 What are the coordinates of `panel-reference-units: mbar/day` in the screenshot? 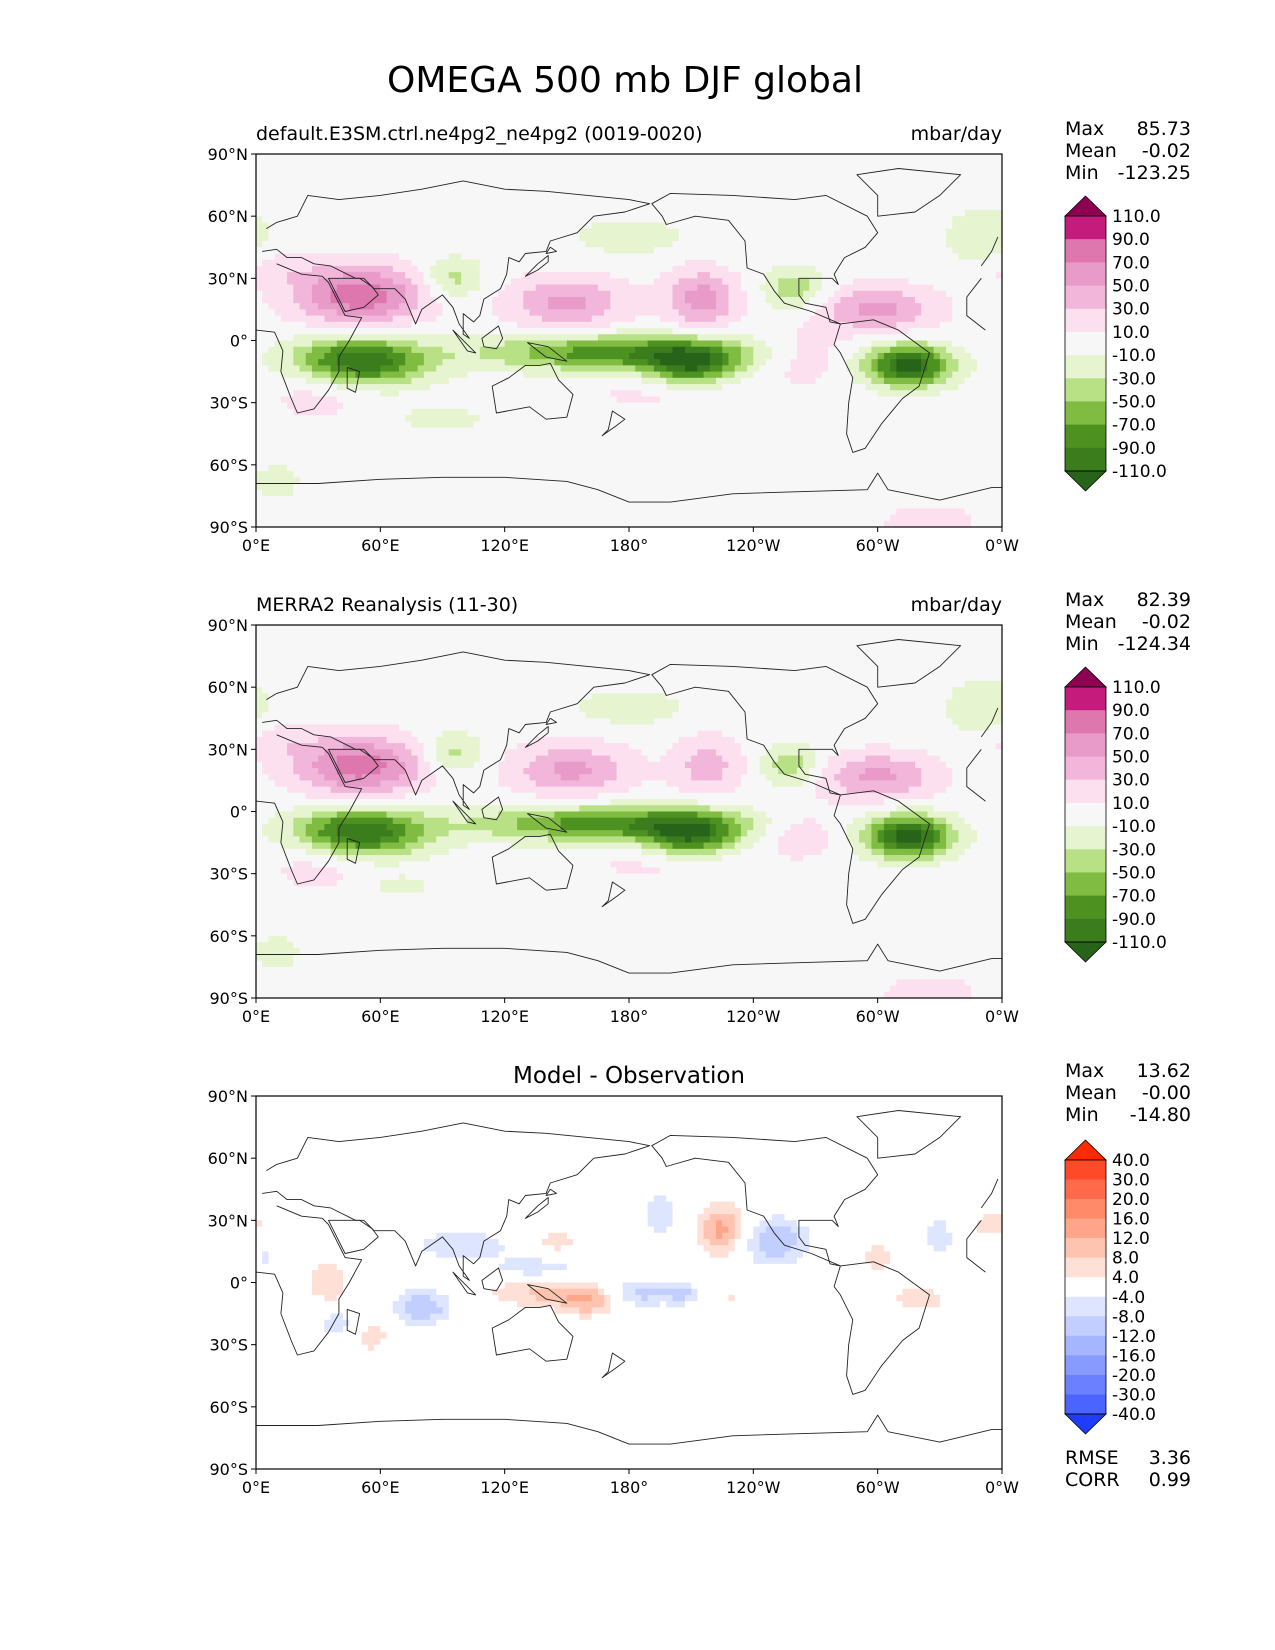 It's located at (956, 605).